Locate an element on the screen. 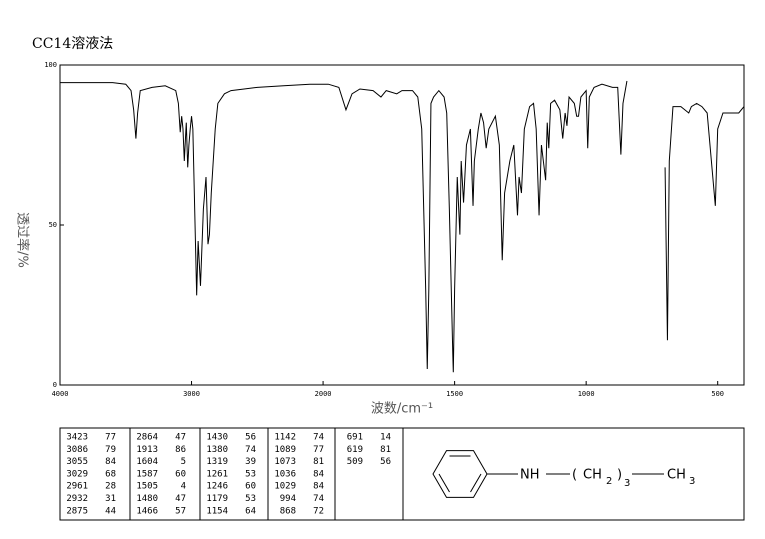 This screenshot has height=539, width=765. peak-wavenumber: 1913 is located at coordinates (147, 450).